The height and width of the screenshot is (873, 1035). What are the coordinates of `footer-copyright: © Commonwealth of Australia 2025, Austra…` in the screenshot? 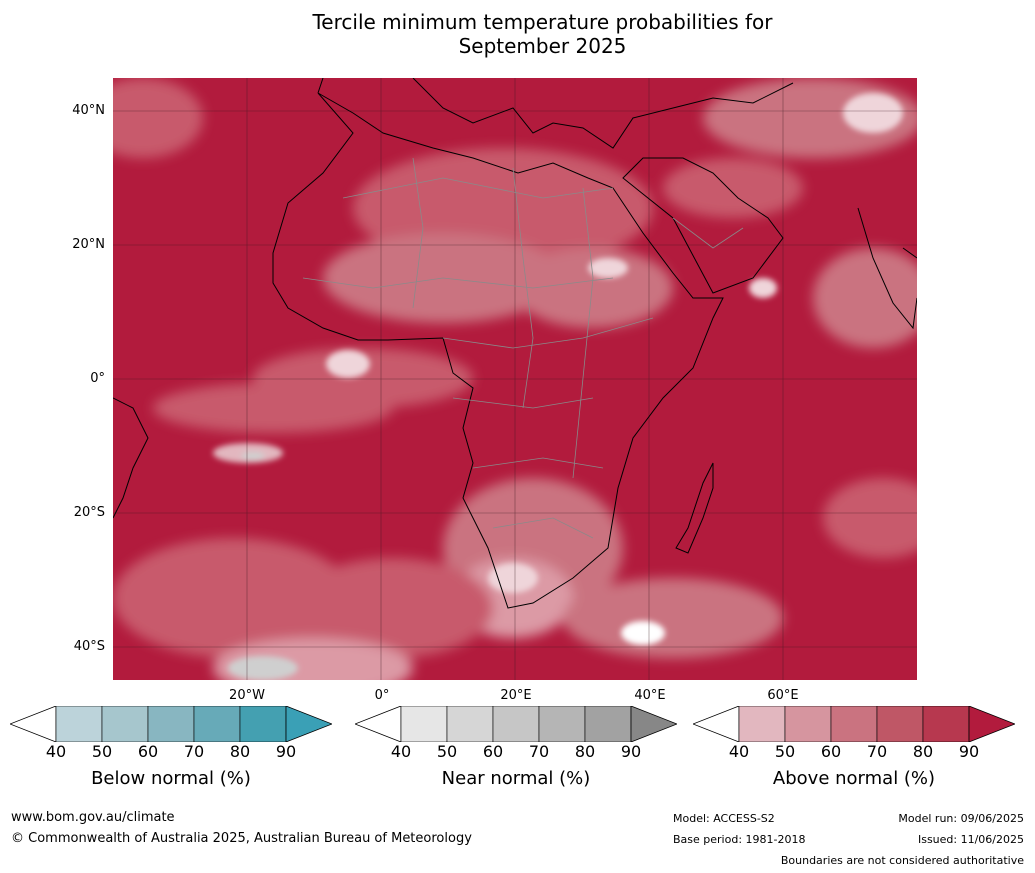 It's located at (241, 838).